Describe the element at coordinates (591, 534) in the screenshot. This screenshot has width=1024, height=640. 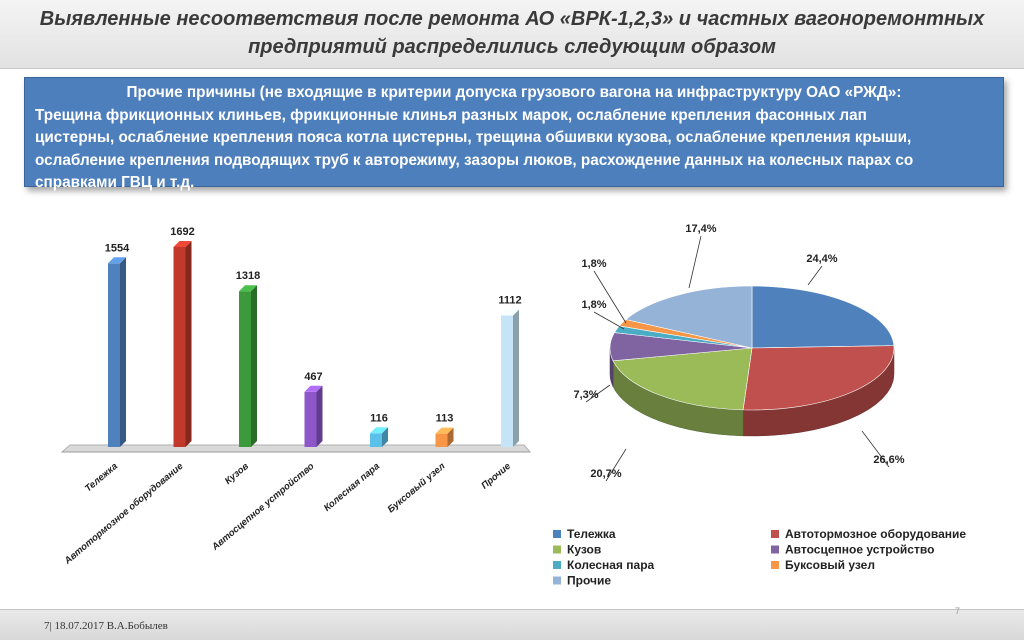
I see `legend-label: Тележка` at that location.